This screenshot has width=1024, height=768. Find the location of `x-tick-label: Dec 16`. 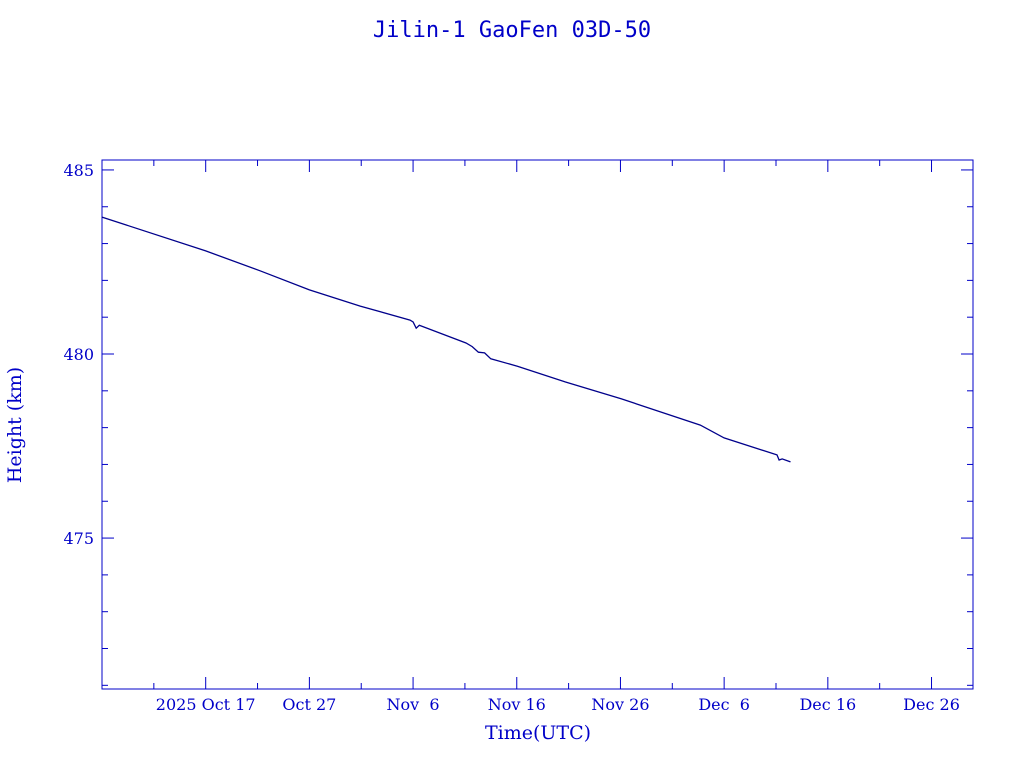

x-tick-label: Dec 16 is located at coordinates (827, 704).